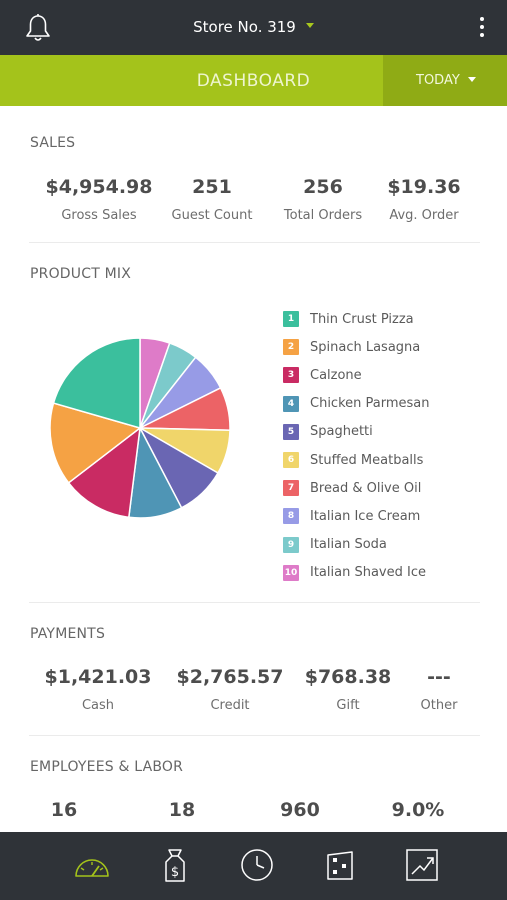 This screenshot has width=507, height=900. Describe the element at coordinates (370, 404) in the screenshot. I see `legend-label: Chicken Parmesan` at that location.